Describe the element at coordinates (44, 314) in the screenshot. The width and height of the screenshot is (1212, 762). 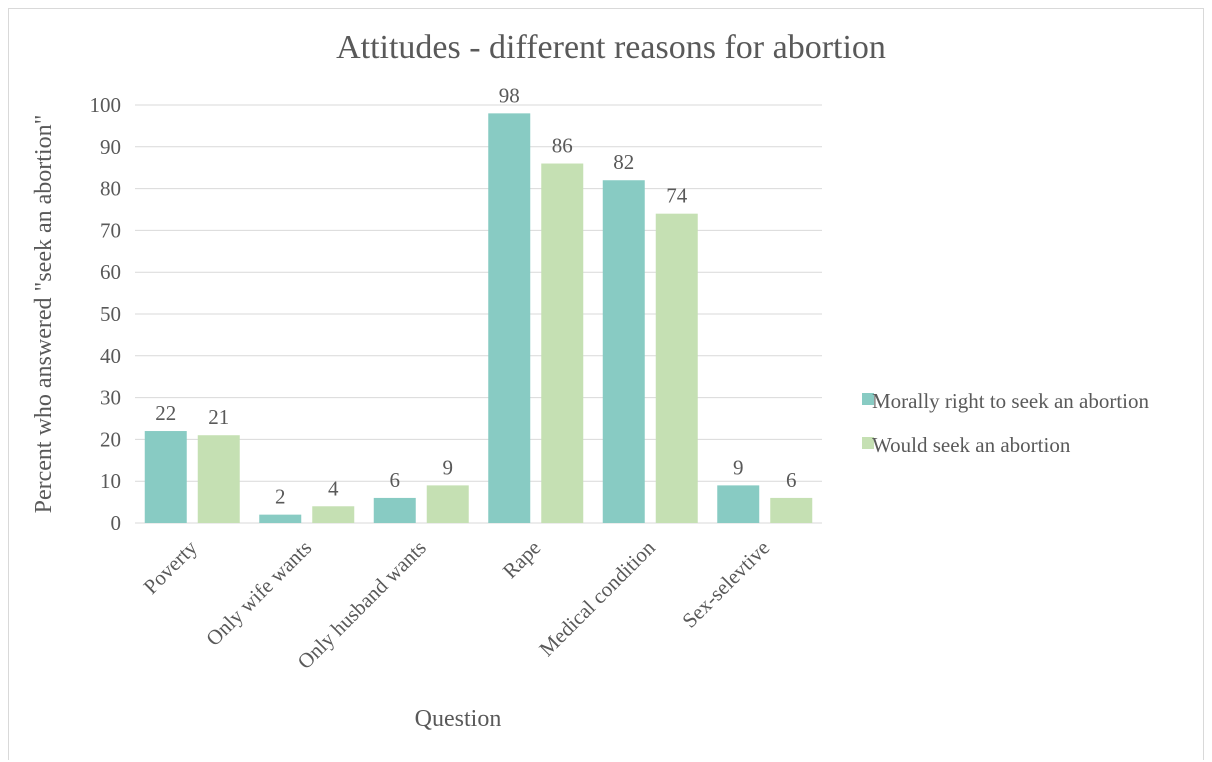
I see `y-axis-title: Percent who answered "seek an abortion"` at that location.